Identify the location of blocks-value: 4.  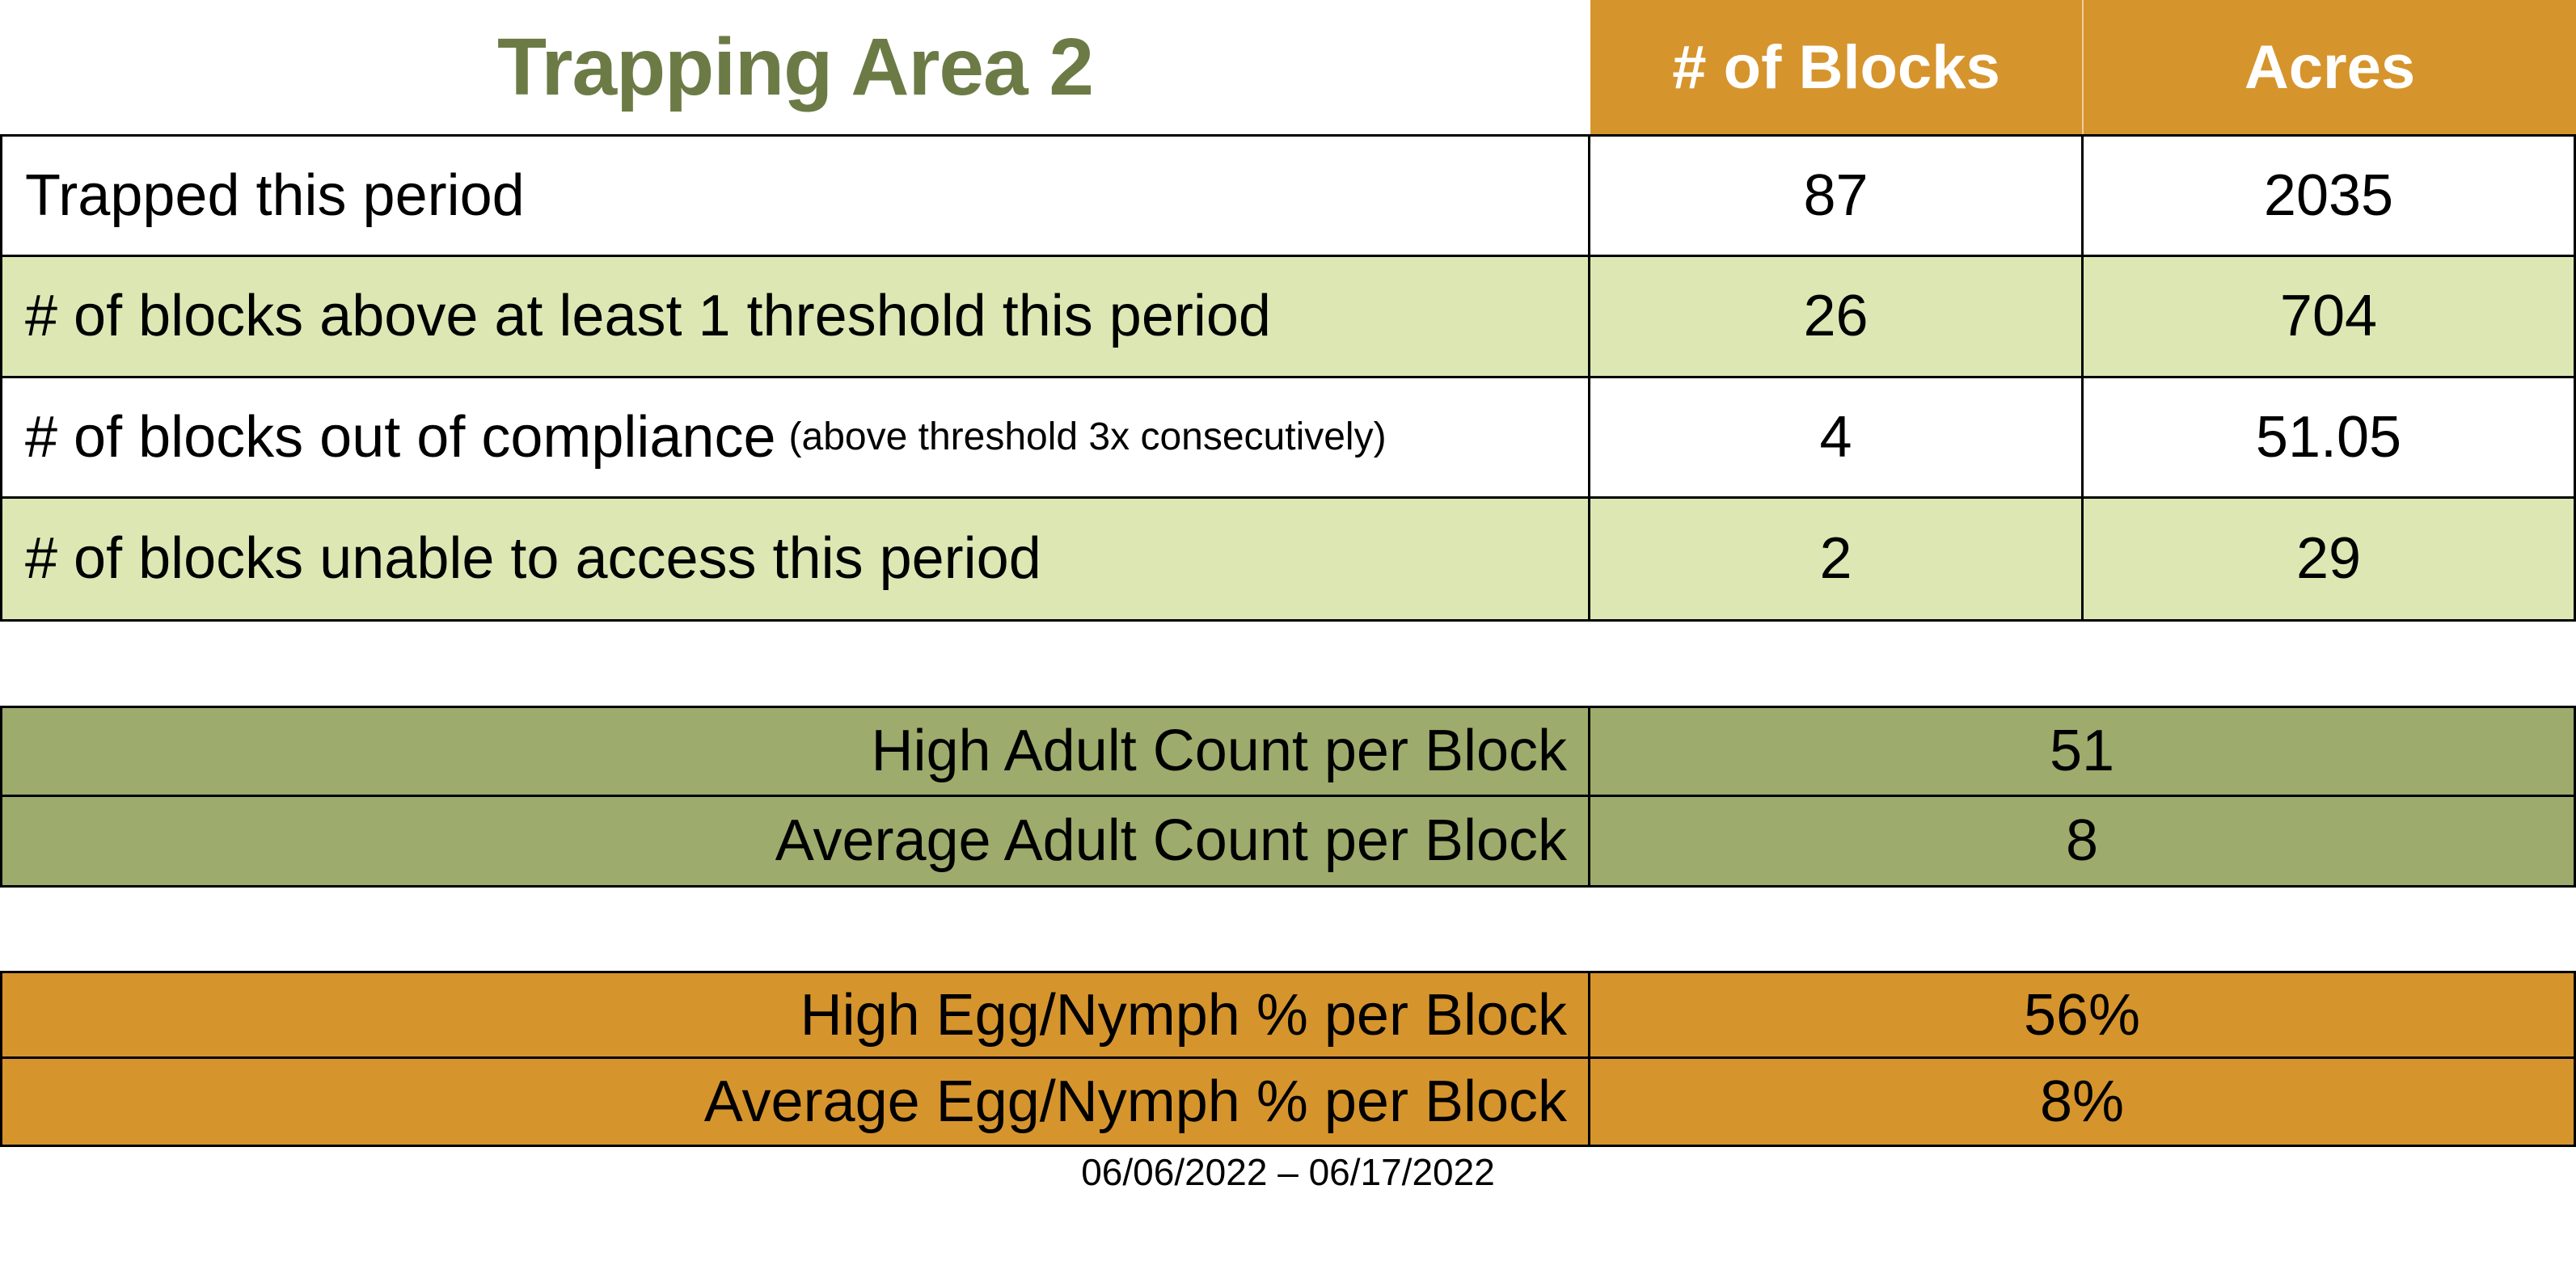
(1837, 438).